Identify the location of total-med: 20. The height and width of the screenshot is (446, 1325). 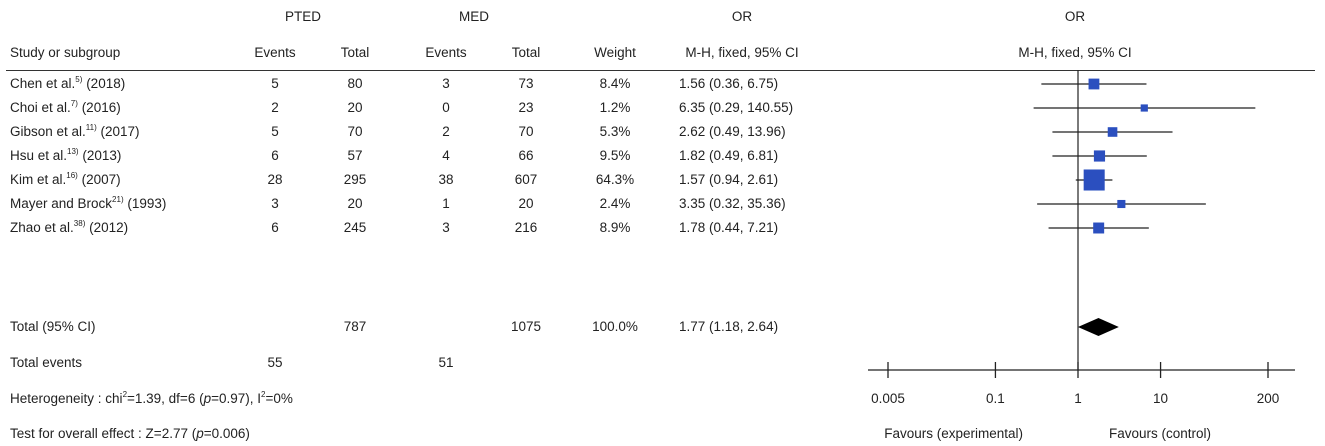
(526, 203).